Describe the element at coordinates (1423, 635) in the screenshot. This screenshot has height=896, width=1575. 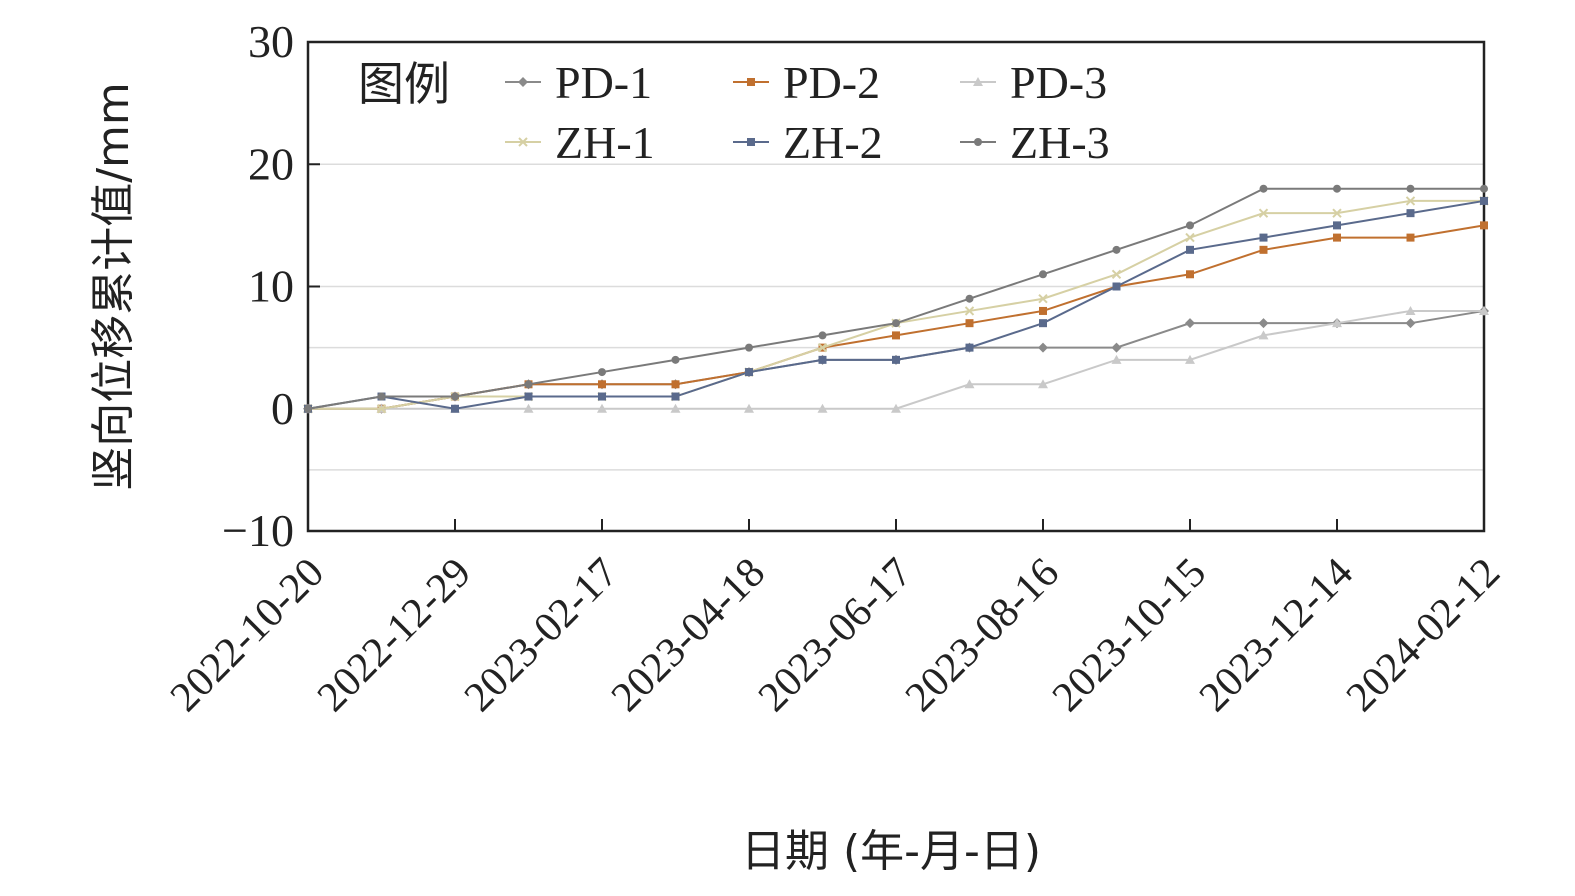
I see `x-tick-label: 2024-02-12` at that location.